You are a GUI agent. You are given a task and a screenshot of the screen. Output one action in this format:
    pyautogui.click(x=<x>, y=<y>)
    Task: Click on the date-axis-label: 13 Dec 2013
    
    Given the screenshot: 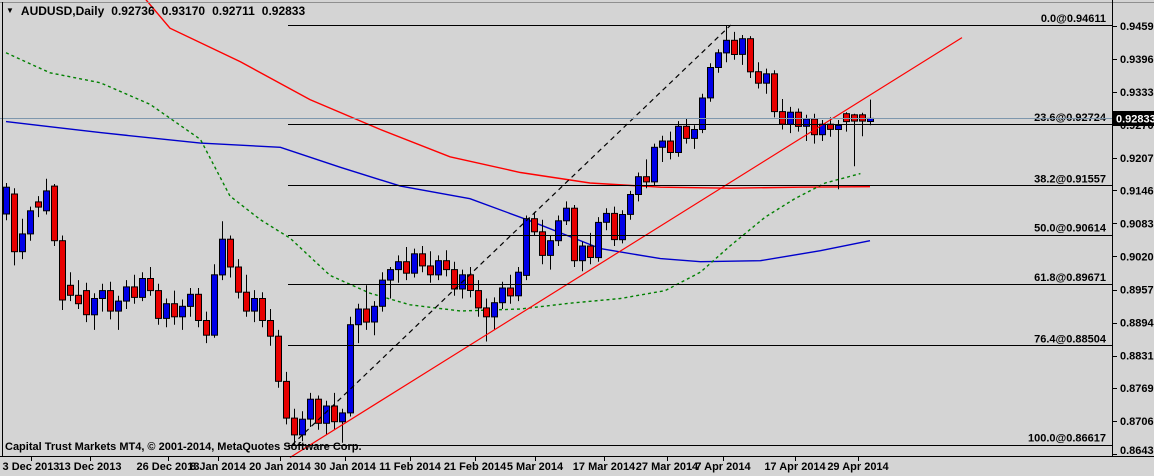 What is the action you would take?
    pyautogui.click(x=90, y=467)
    